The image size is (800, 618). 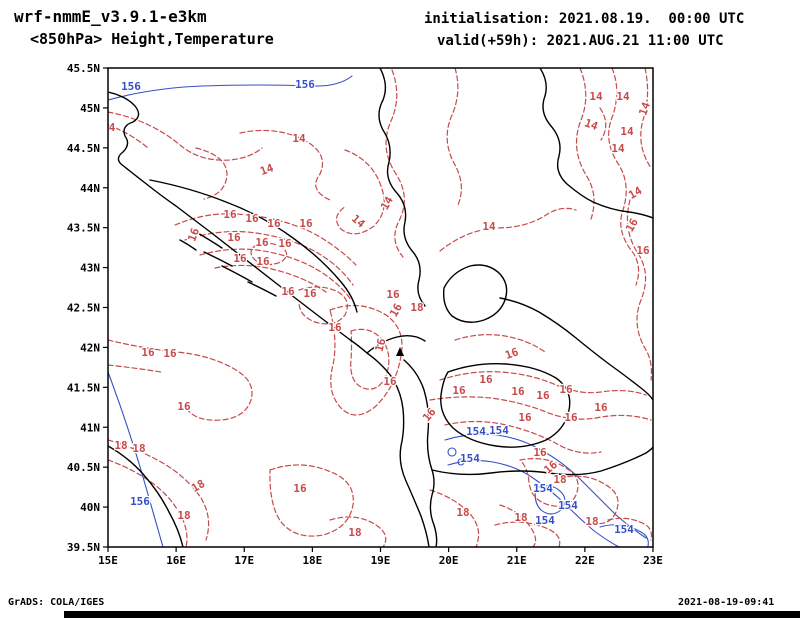 What do you see at coordinates (90, 507) in the screenshot?
I see `svg-text: 40N` at bounding box center [90, 507].